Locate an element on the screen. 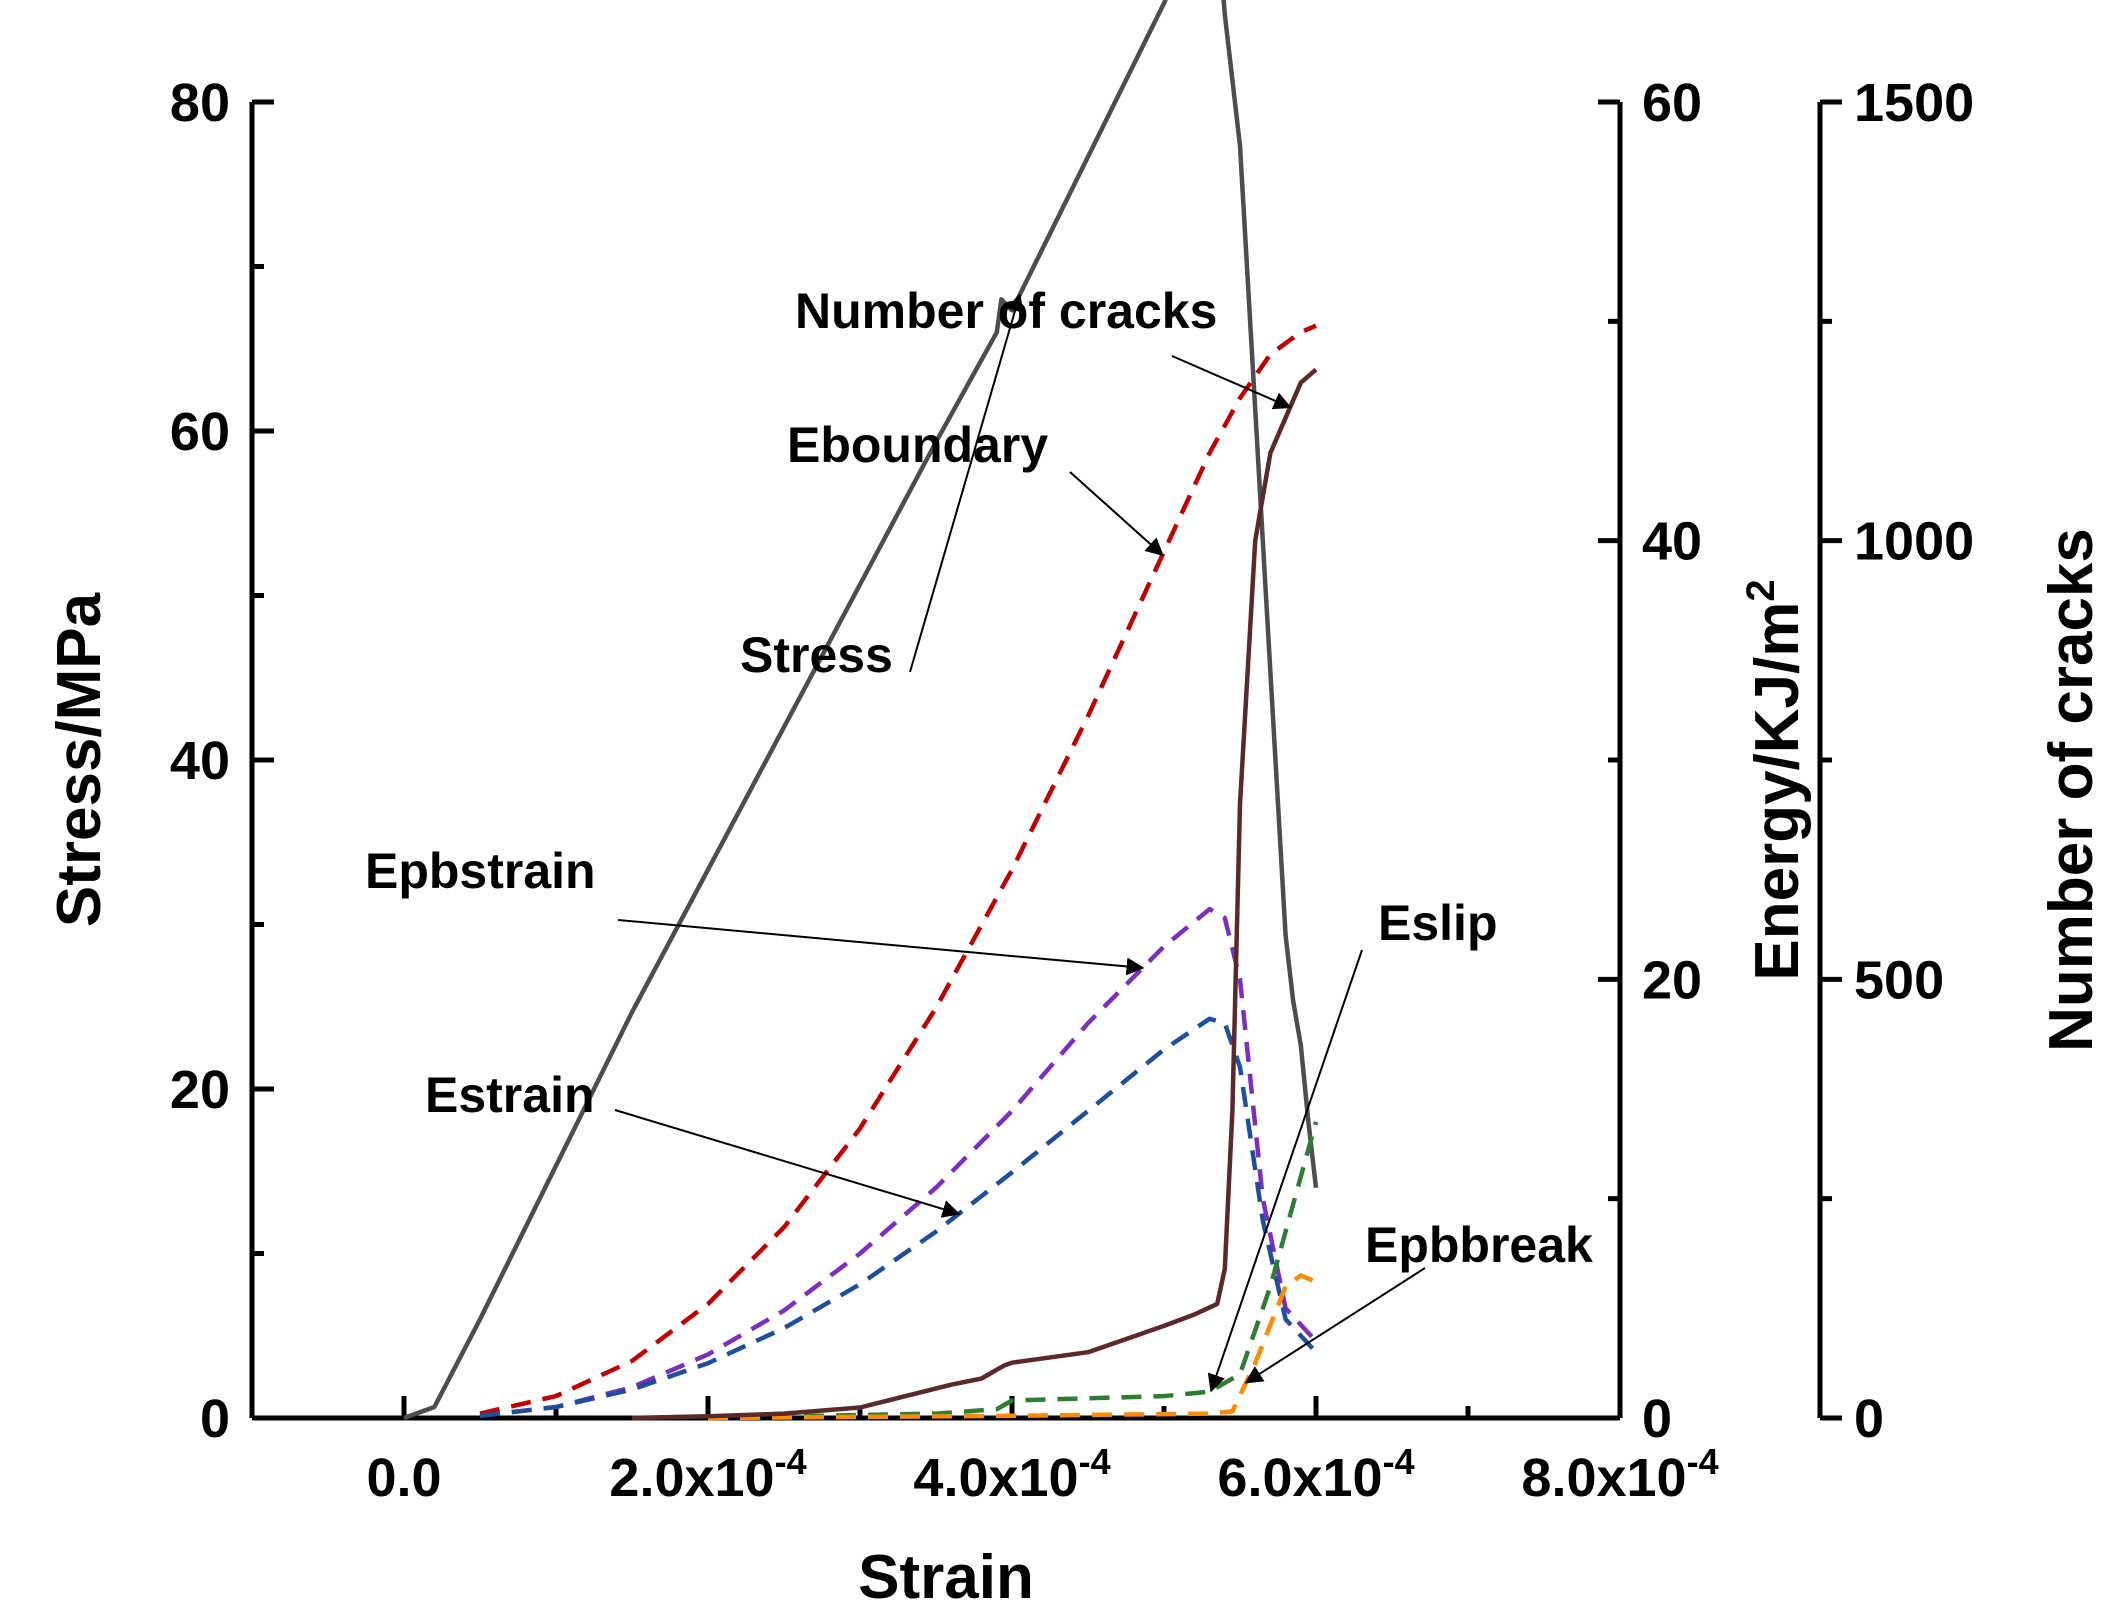 The width and height of the screenshot is (2121, 1624). y3-tick-label: 1500 is located at coordinates (1914, 103).